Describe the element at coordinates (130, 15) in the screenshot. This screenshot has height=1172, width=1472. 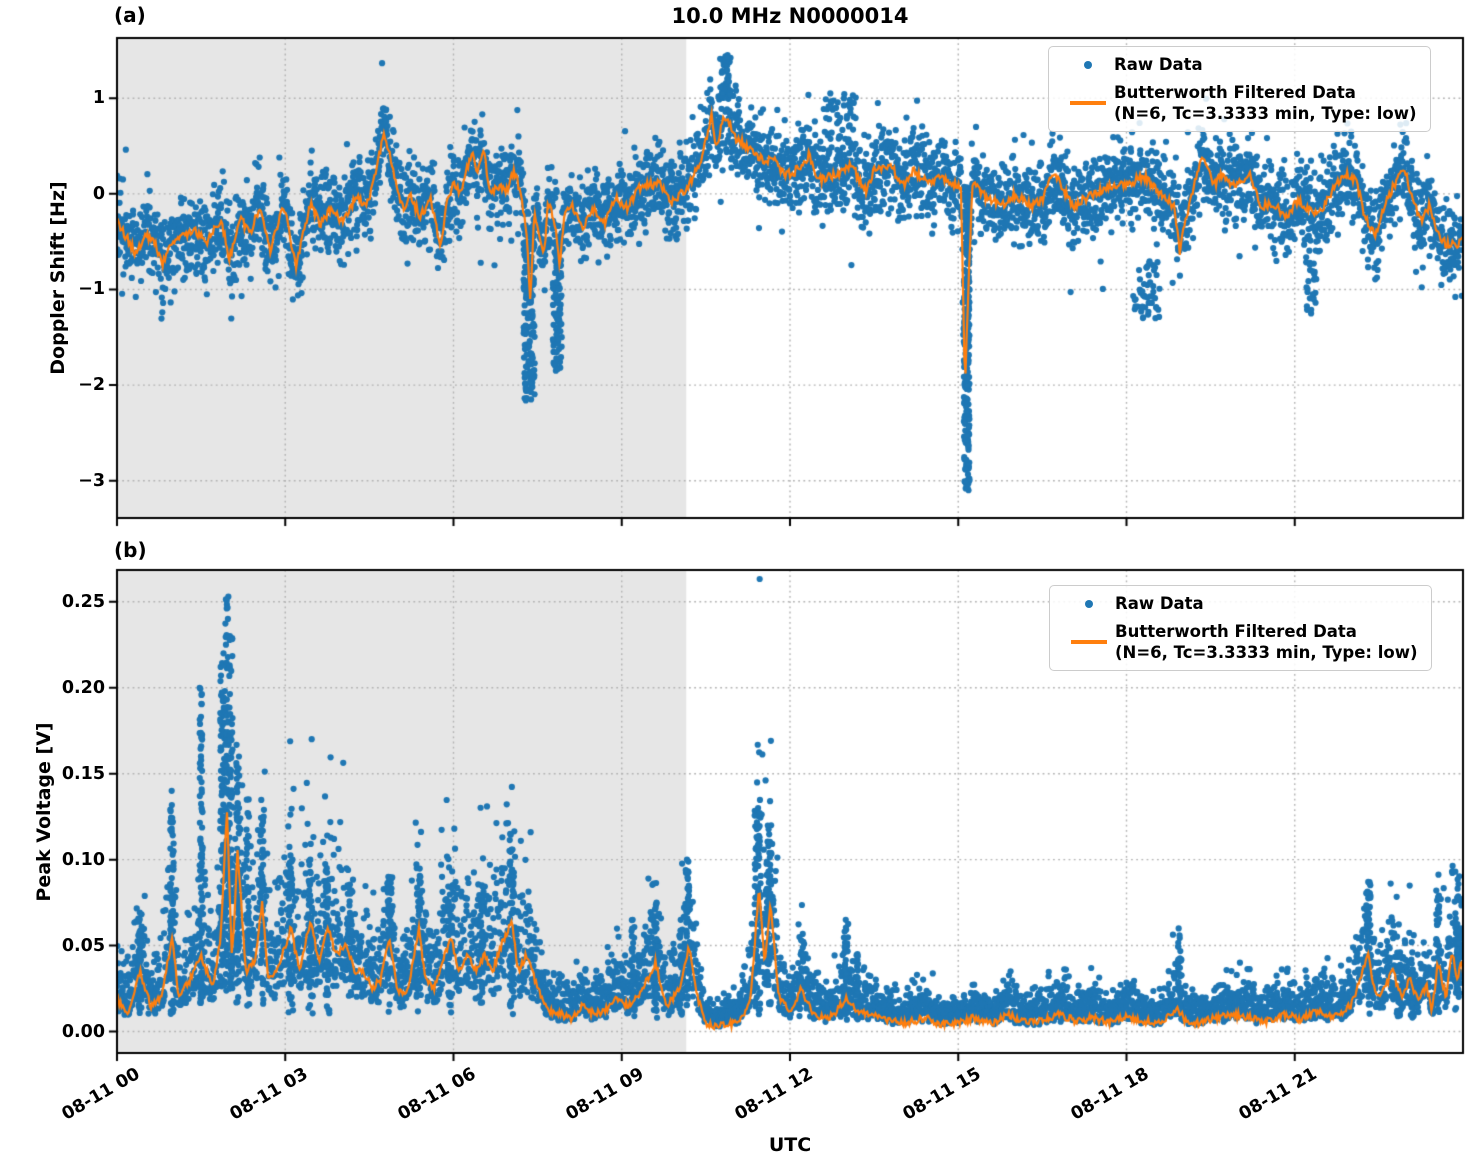
I see `panel-a-label: (a)` at that location.